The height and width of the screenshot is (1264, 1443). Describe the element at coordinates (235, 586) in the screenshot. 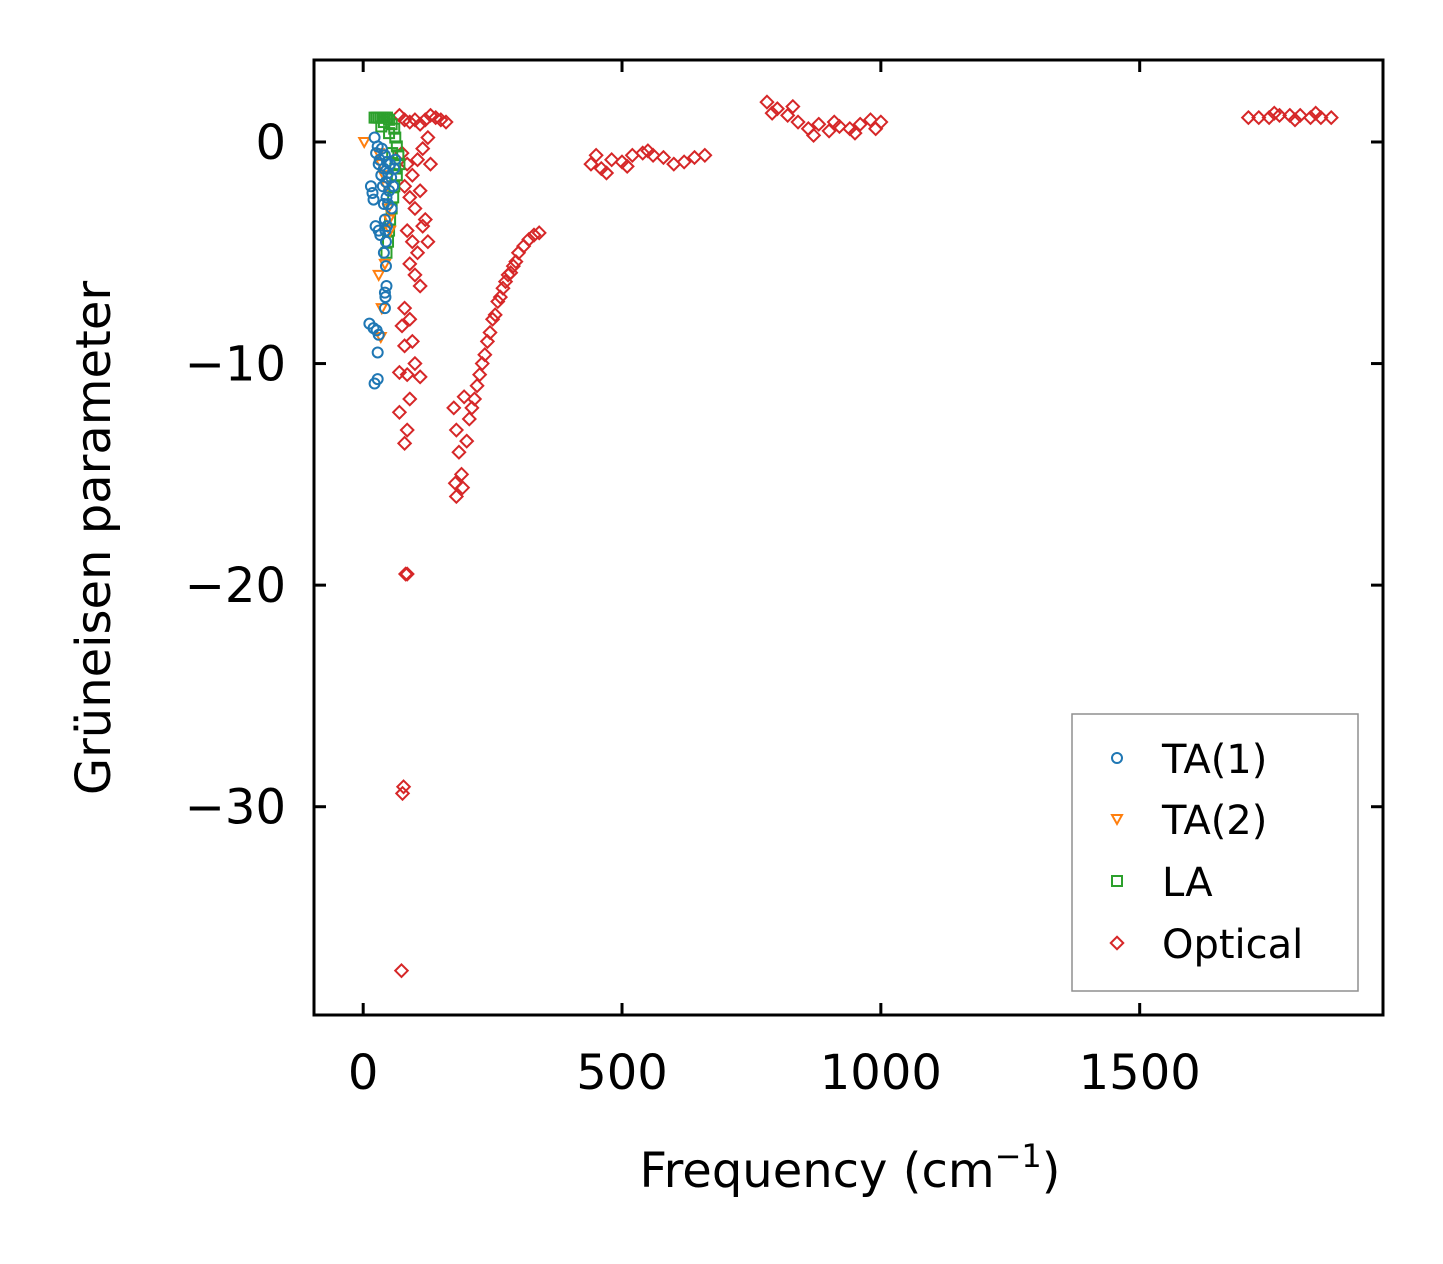

I see `y-tick-label: −20` at that location.